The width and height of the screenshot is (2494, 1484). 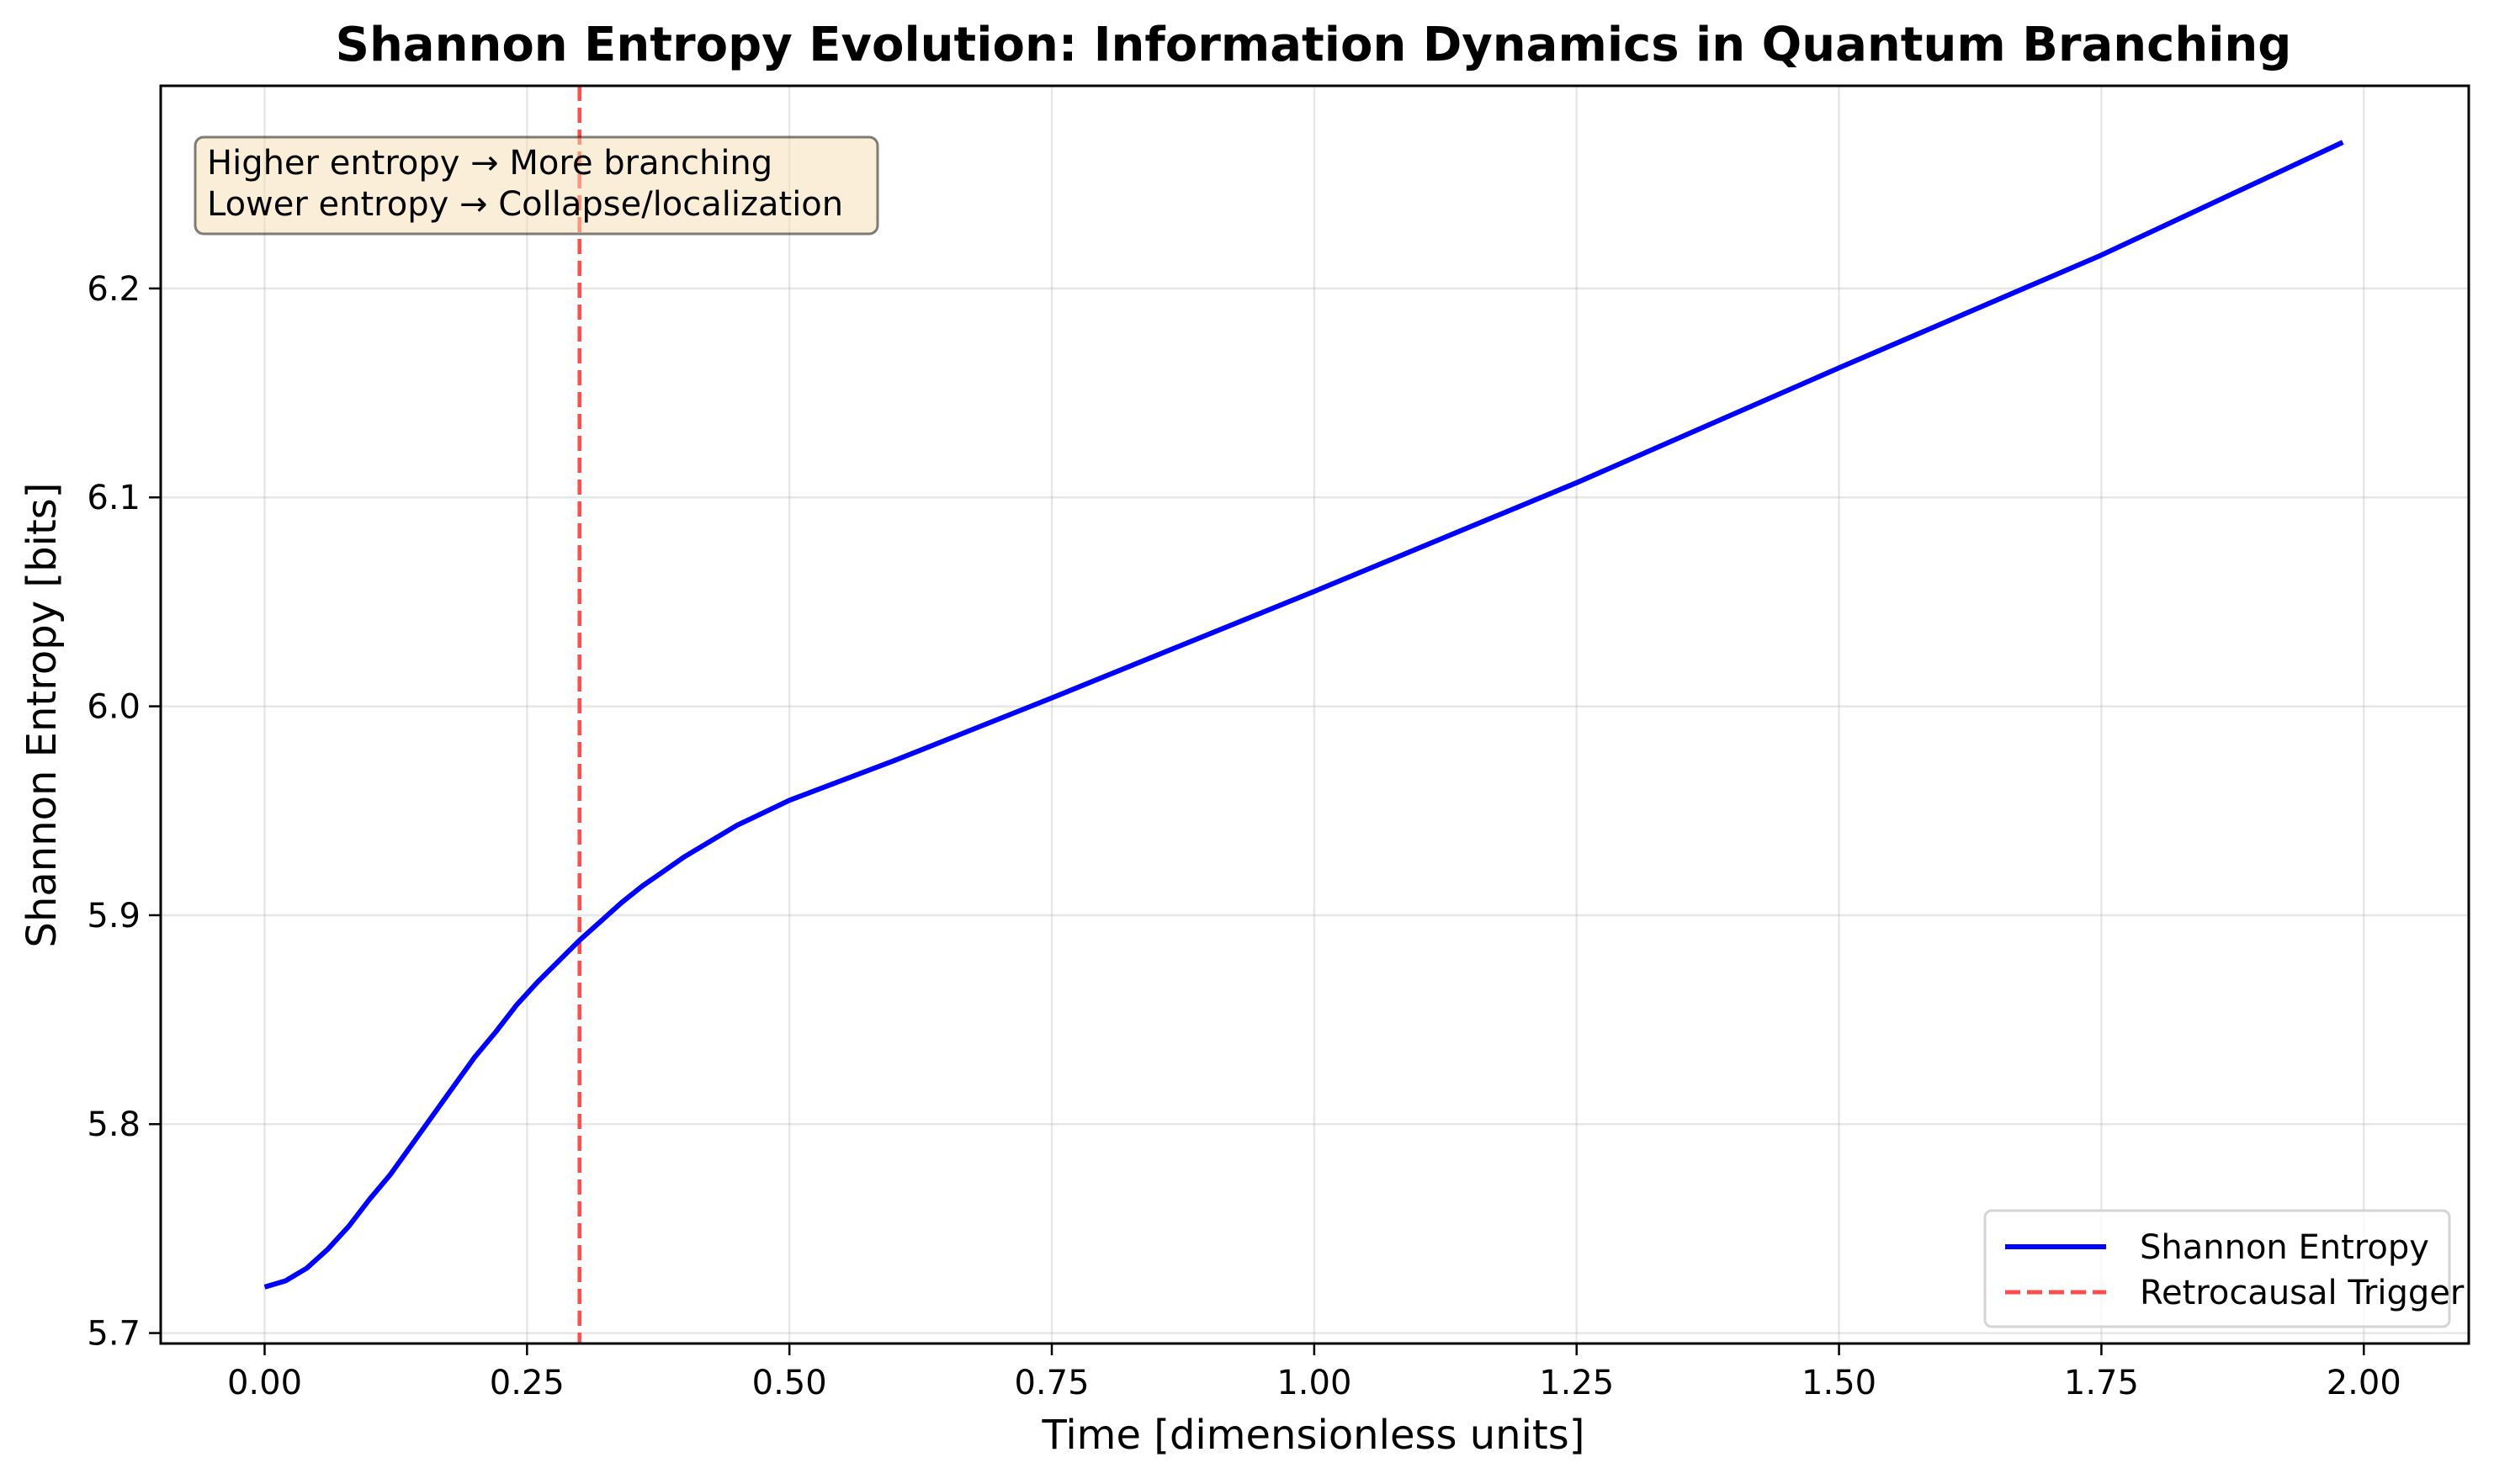 I want to click on legend-label: Shannon Entropy, so click(x=2284, y=1247).